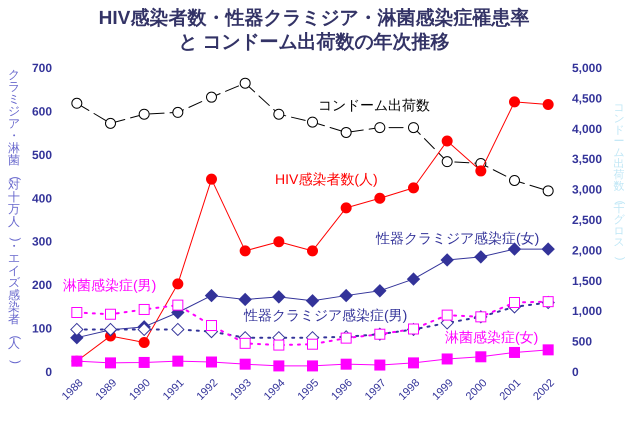  What do you see at coordinates (42, 198) in the screenshot?
I see `y-tick-label: 400` at bounding box center [42, 198].